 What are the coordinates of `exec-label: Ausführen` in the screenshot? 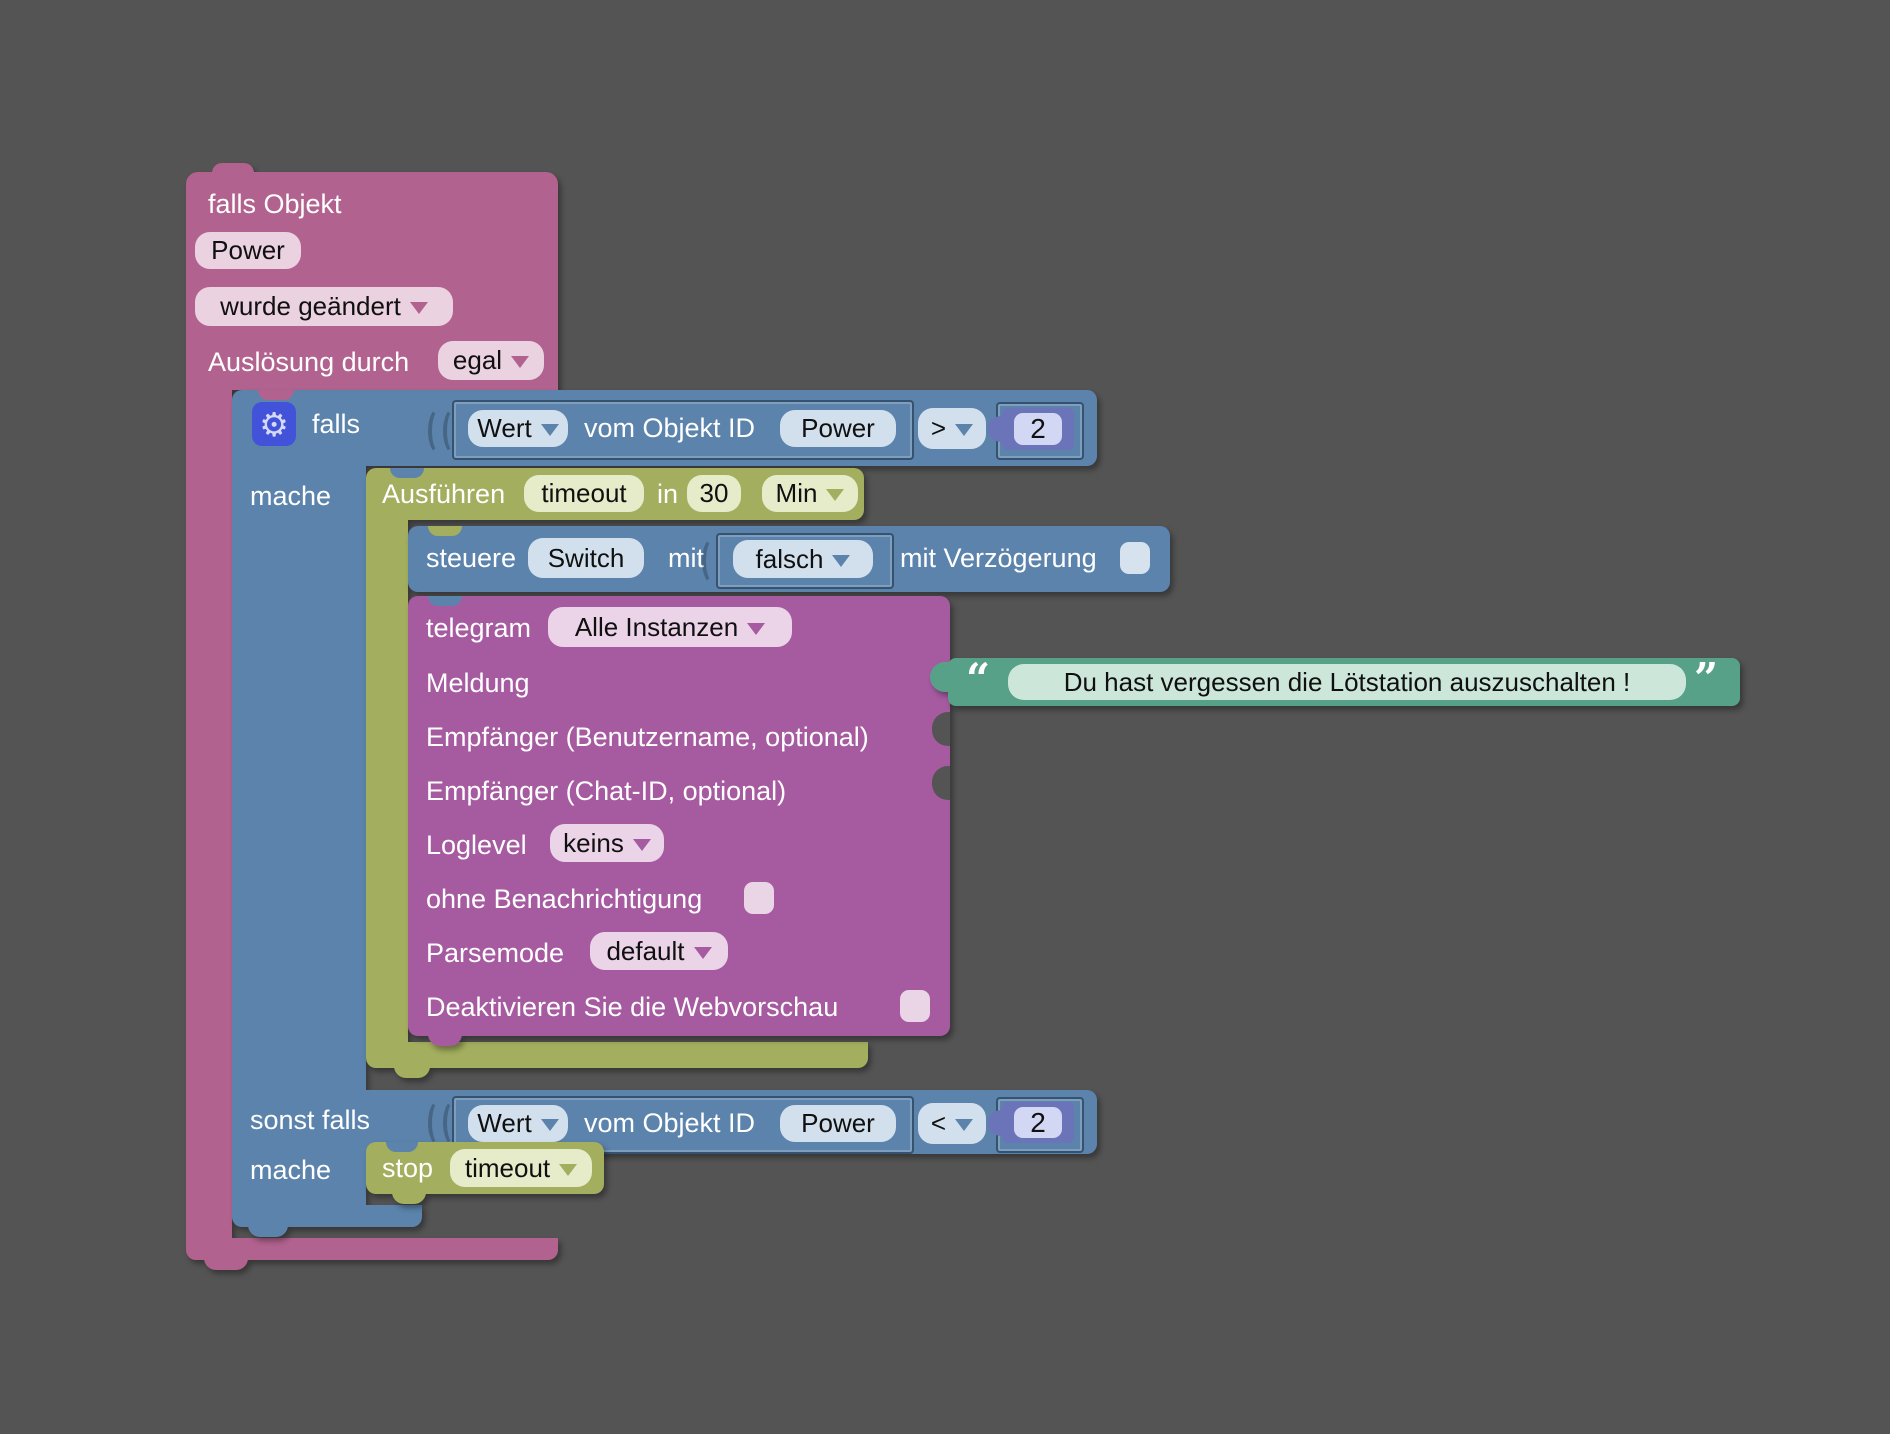 It's located at (444, 494).